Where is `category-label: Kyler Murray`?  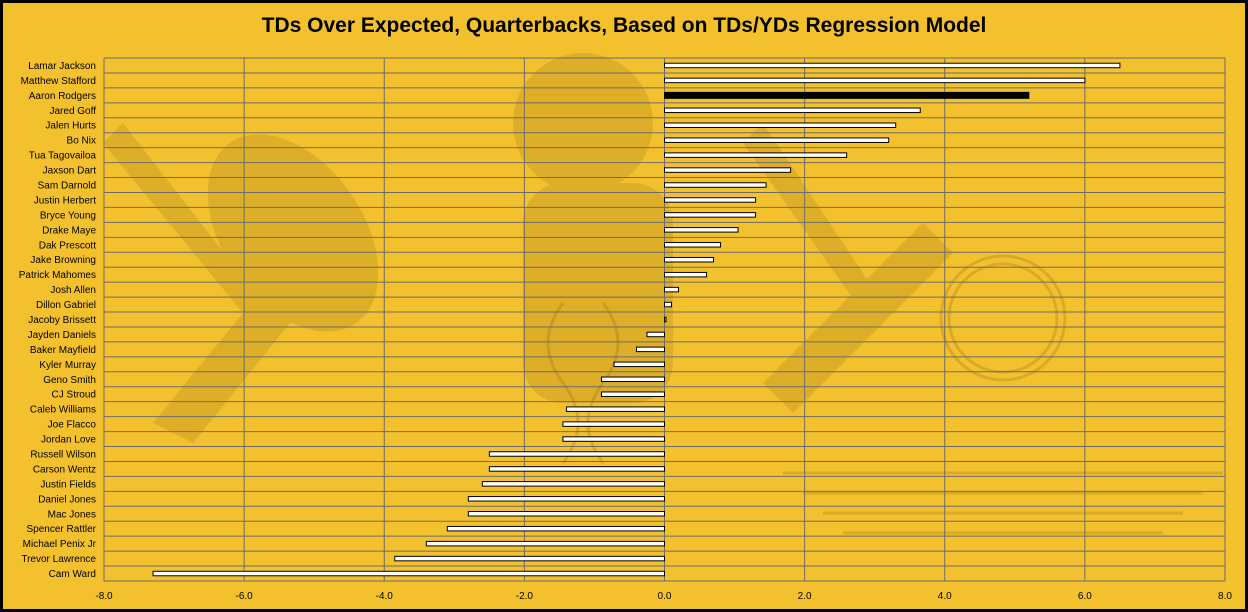
category-label: Kyler Murray is located at coordinates (67, 365).